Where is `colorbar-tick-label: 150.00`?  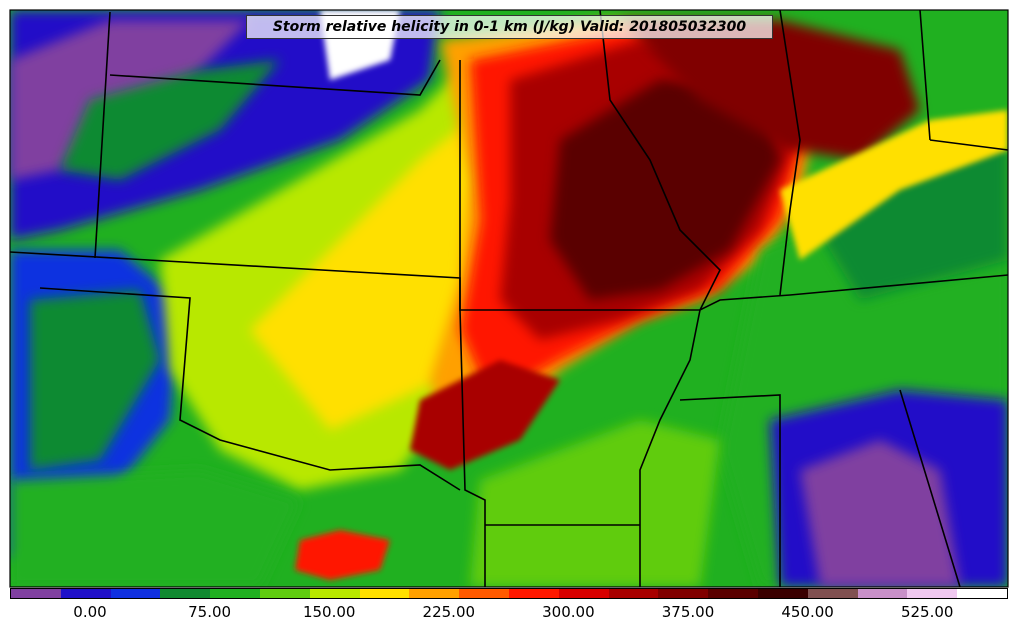 colorbar-tick-label: 150.00 is located at coordinates (329, 612).